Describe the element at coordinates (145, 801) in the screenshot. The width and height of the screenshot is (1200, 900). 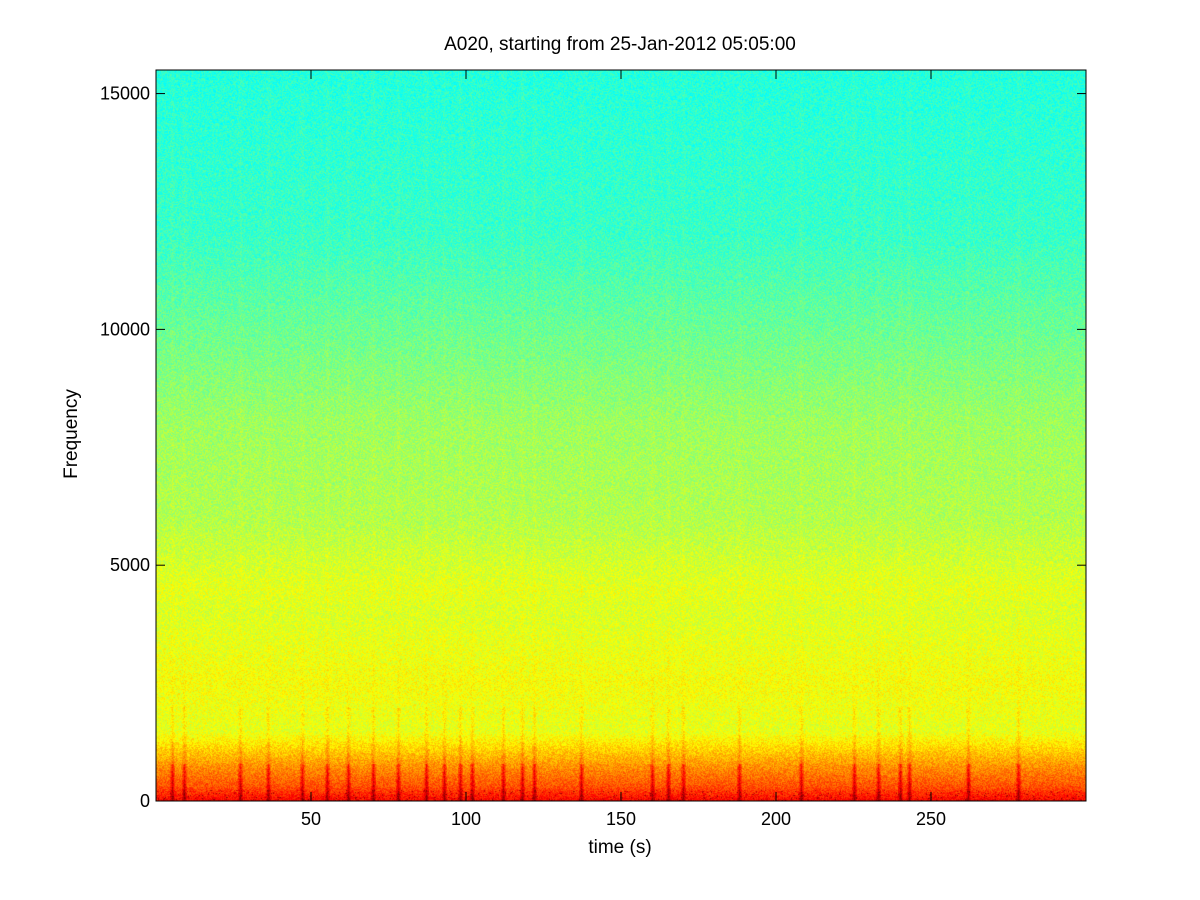
I see `y-tick-label: 0` at that location.